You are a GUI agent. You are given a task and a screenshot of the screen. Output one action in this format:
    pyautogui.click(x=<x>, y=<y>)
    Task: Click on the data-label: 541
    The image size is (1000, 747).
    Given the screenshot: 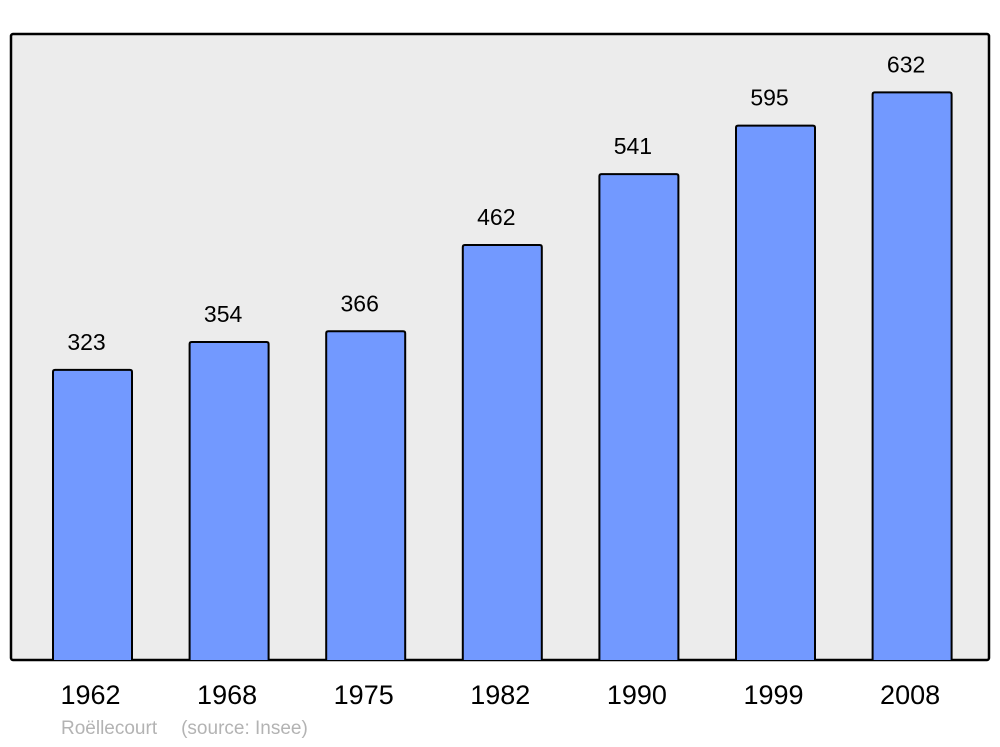 What is the action you would take?
    pyautogui.click(x=633, y=146)
    